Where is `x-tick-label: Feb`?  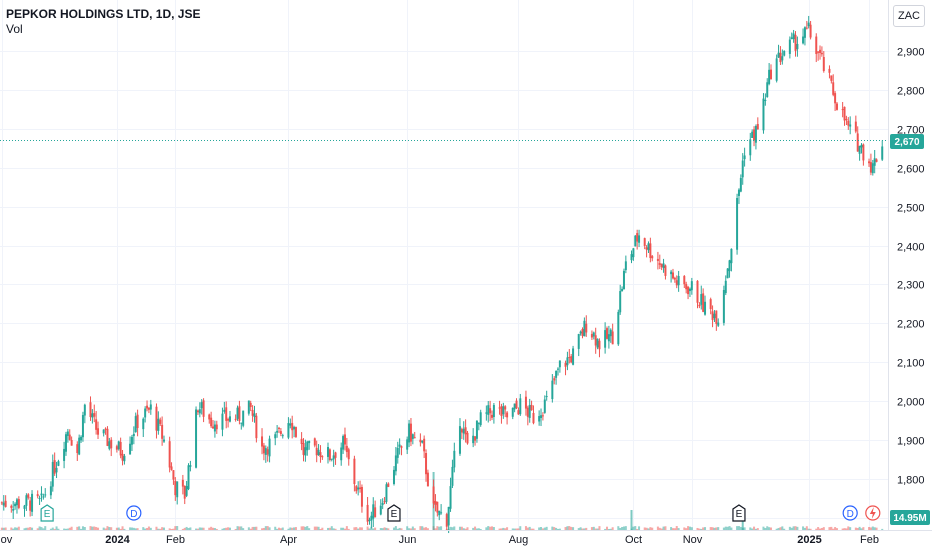
x-tick-label: Feb is located at coordinates (869, 540).